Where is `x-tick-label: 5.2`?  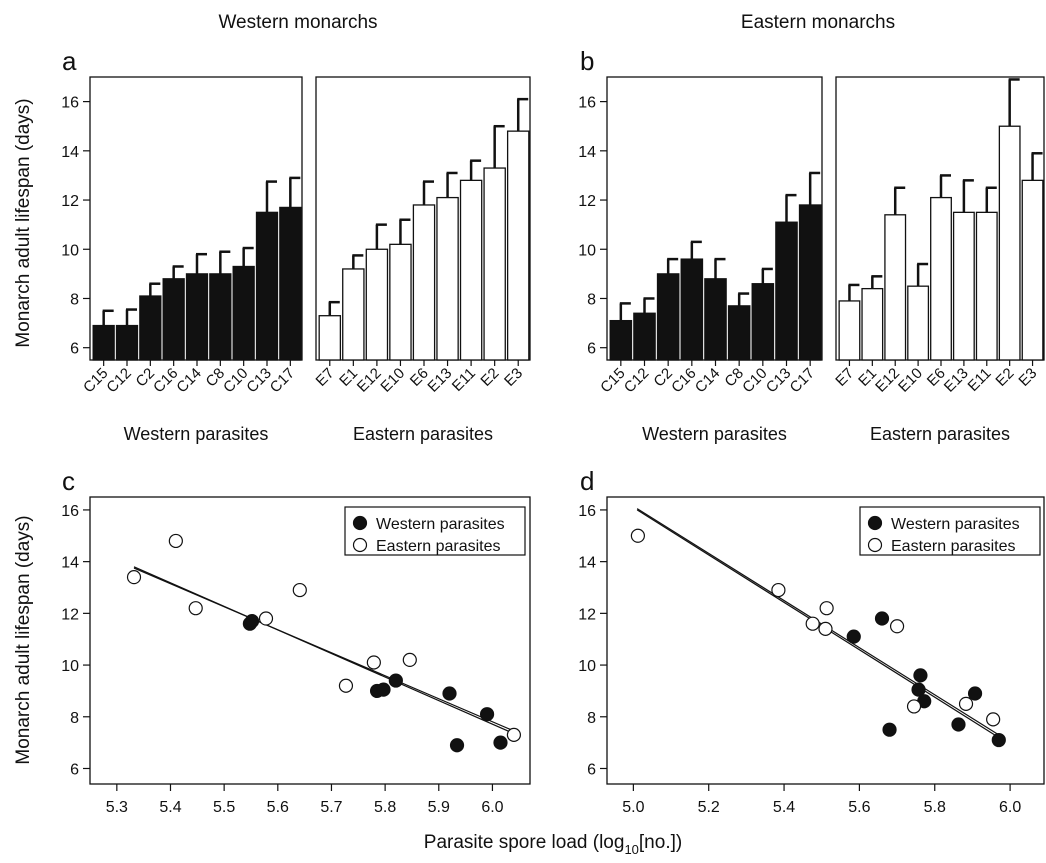 x-tick-label: 5.2 is located at coordinates (709, 807).